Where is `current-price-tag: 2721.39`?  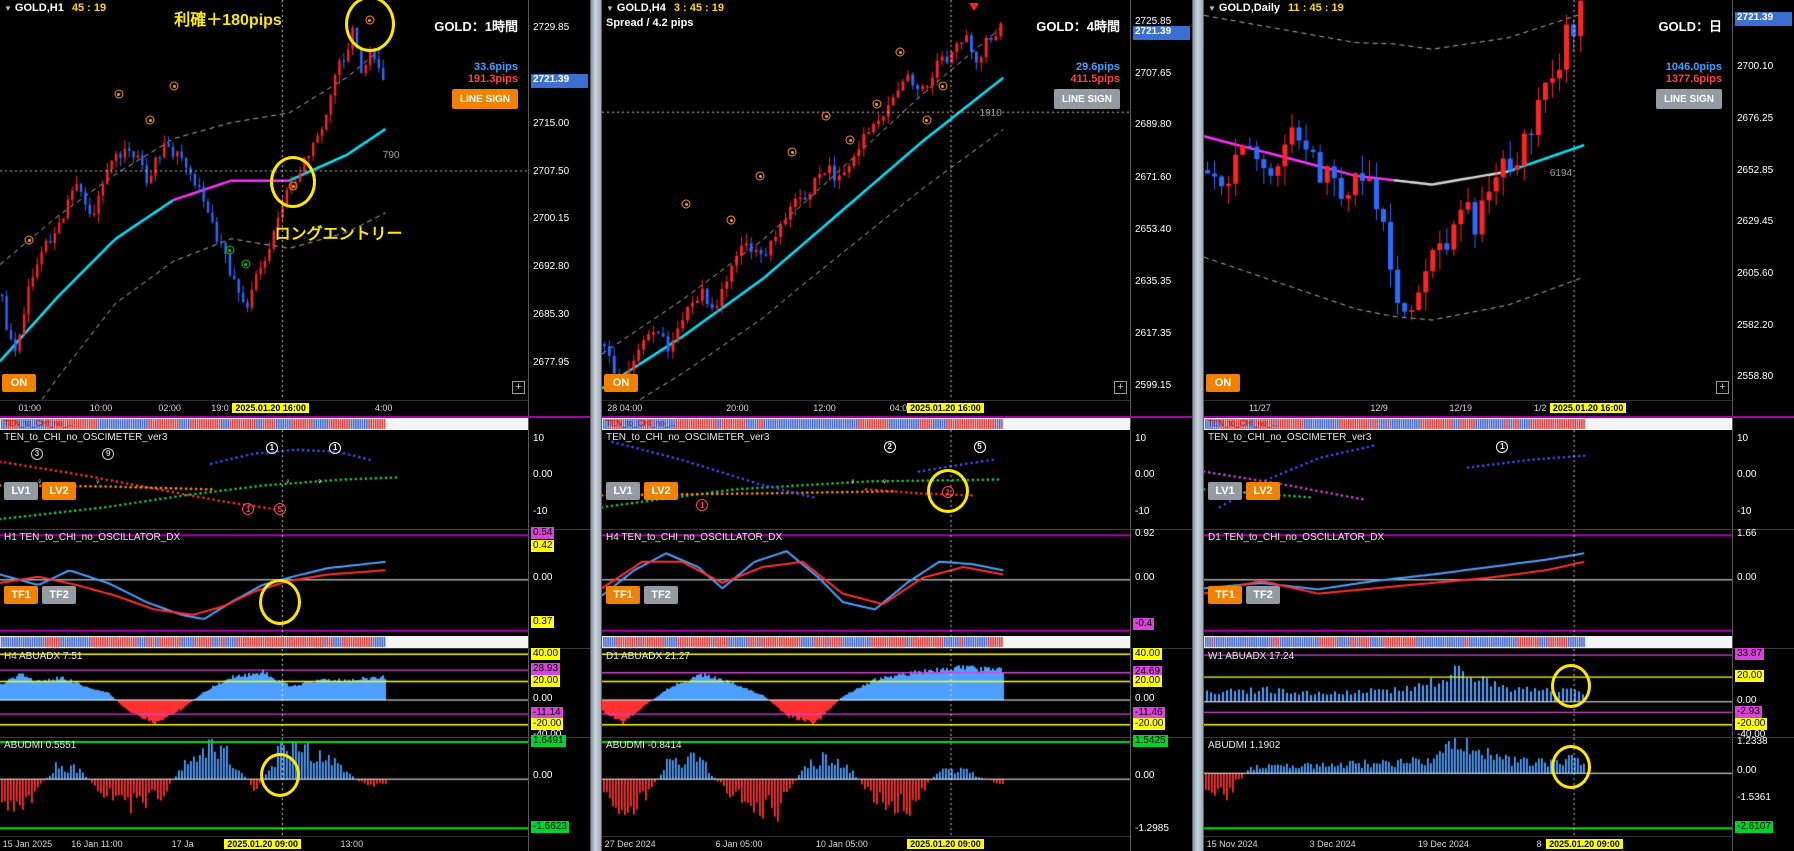 current-price-tag: 2721.39 is located at coordinates (1763, 18).